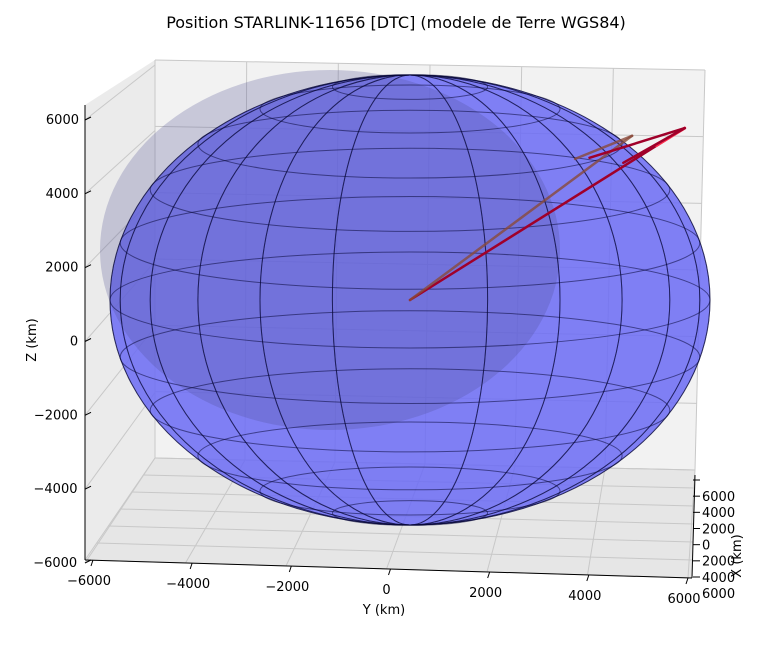 The width and height of the screenshot is (762, 648). Describe the element at coordinates (89, 581) in the screenshot. I see `y-tick-label: −6000` at that location.